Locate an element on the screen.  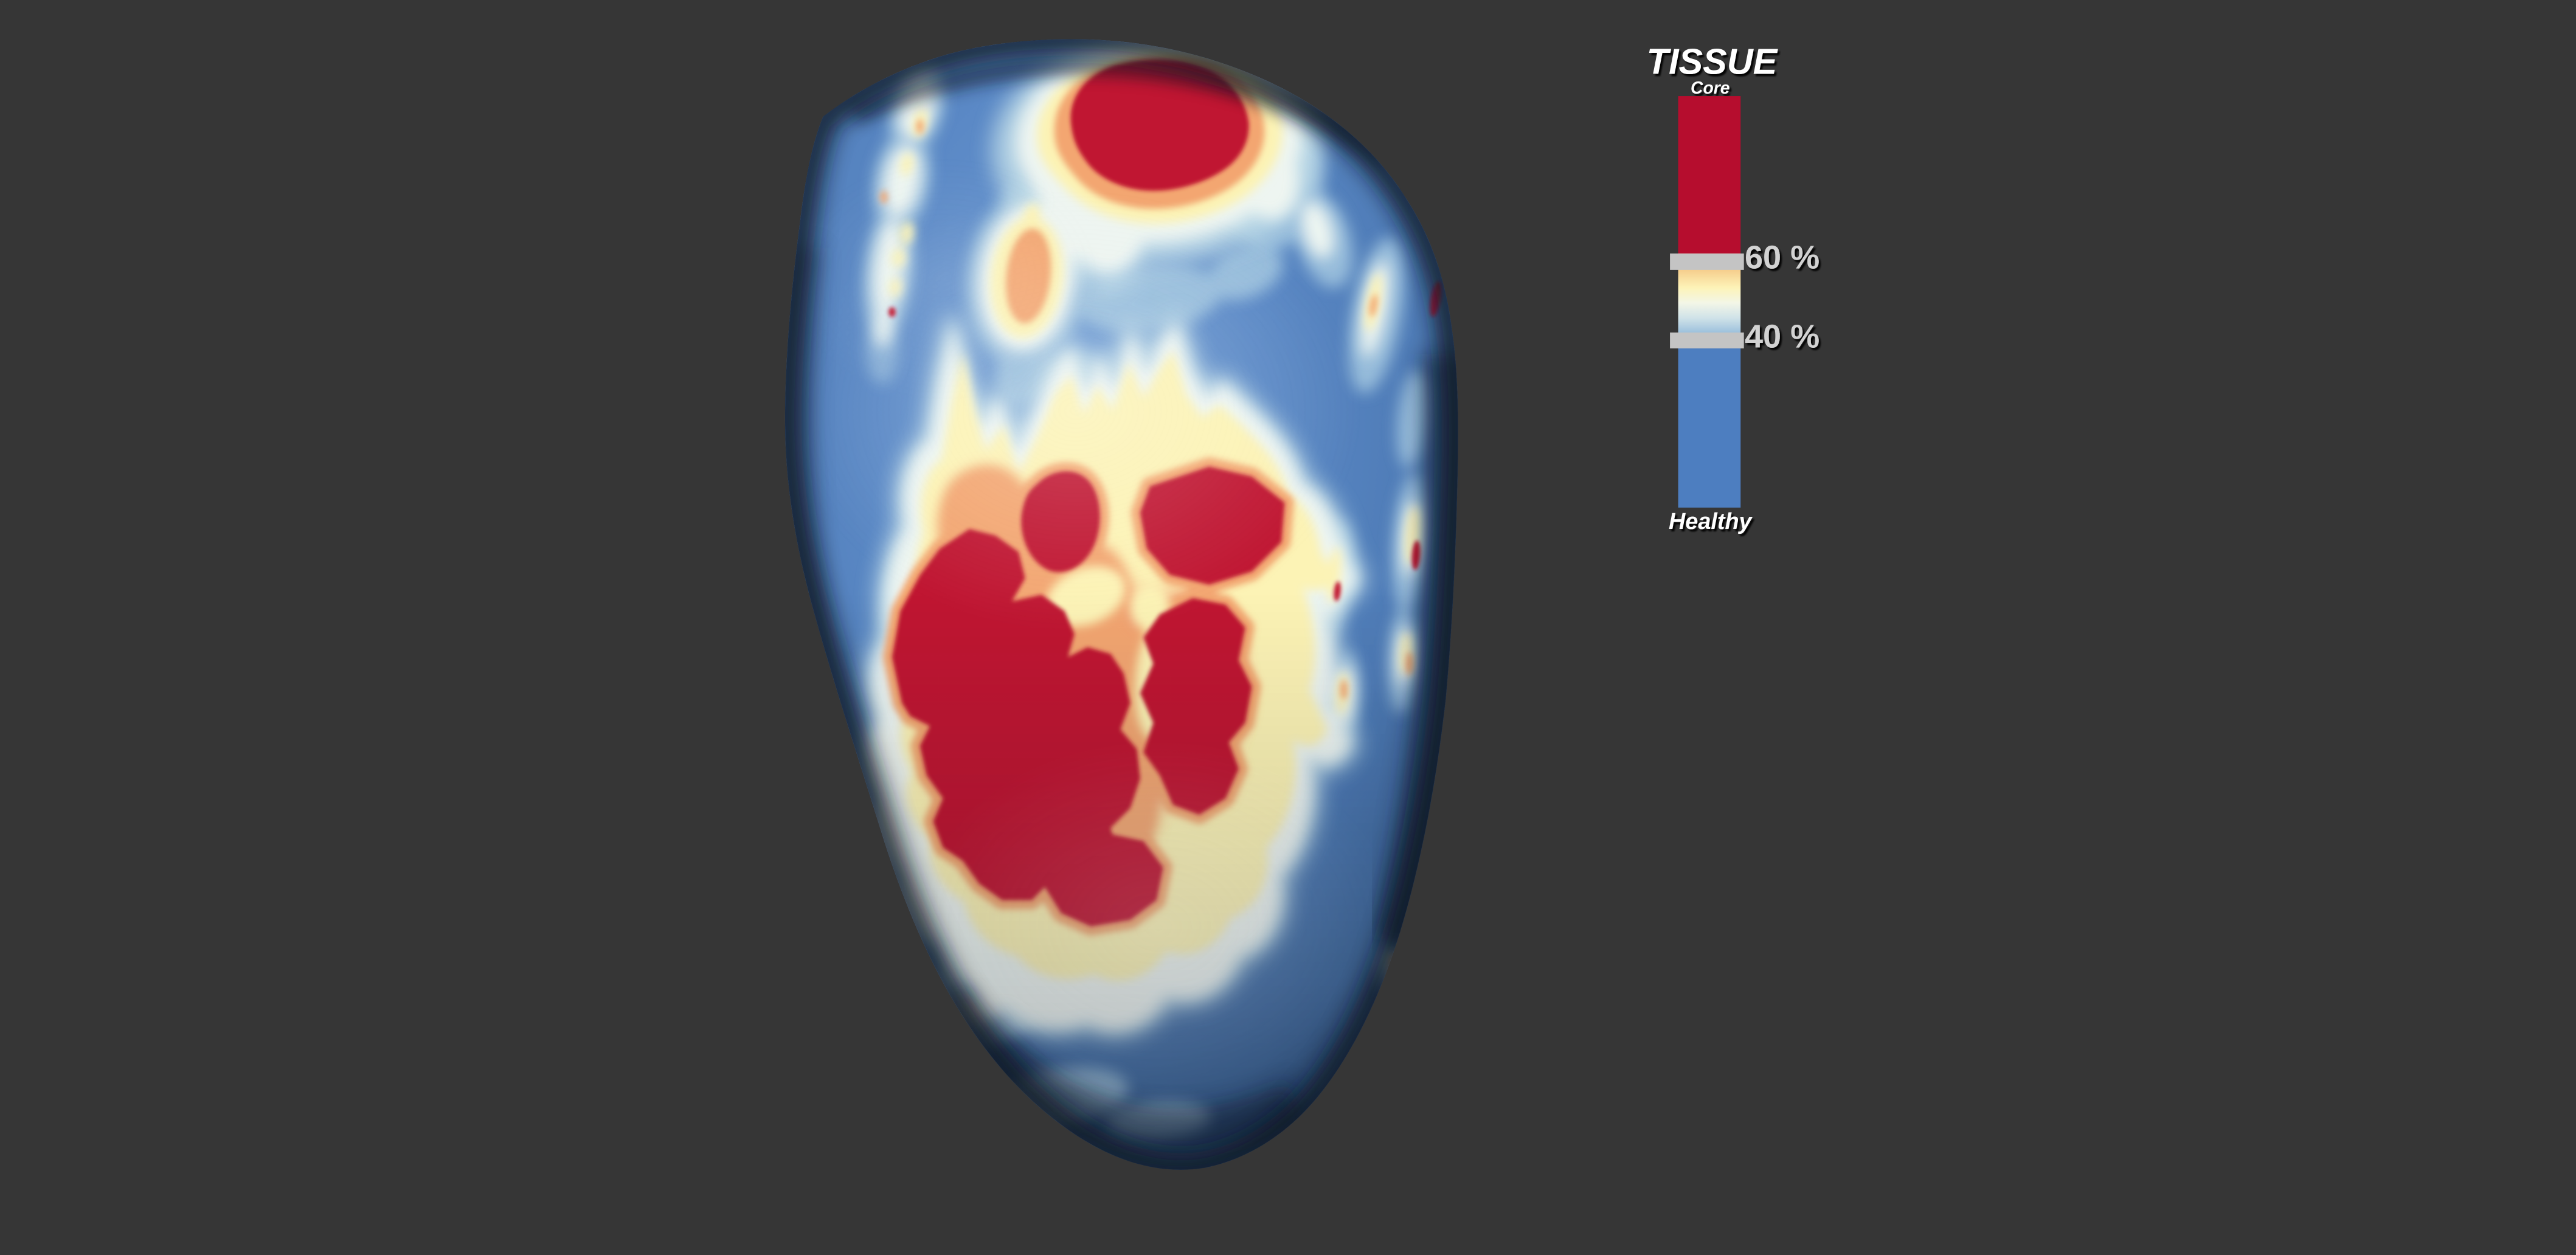
legend-min-label: Healthy is located at coordinates (1711, 521).